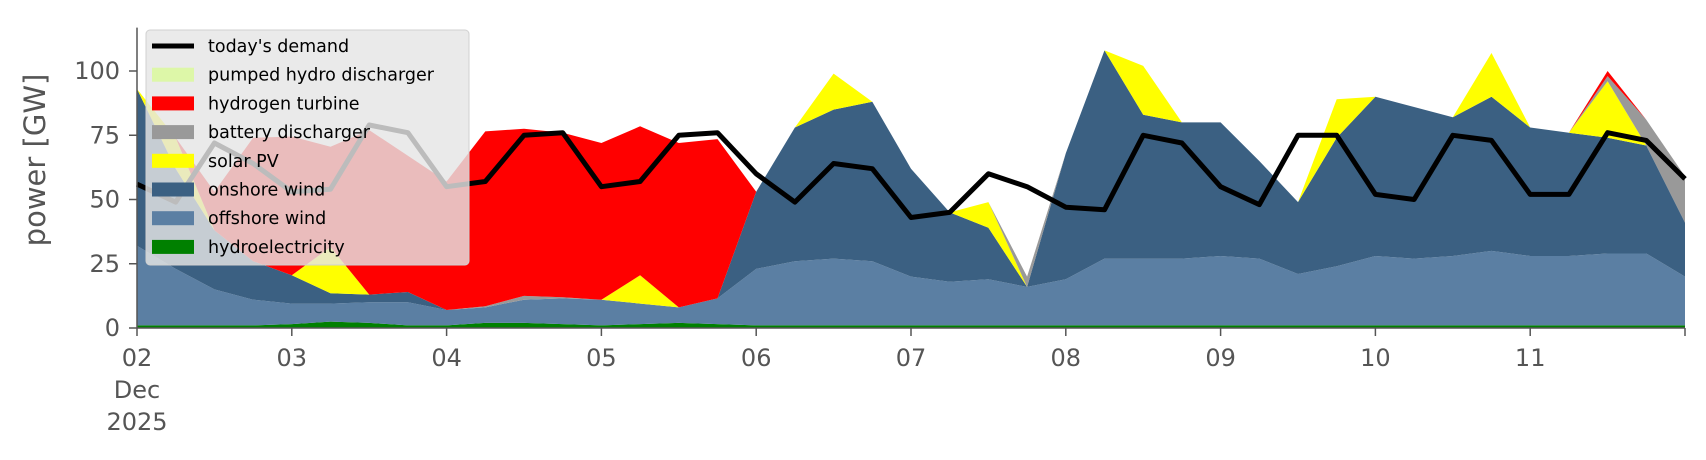 Image resolution: width=1706 pixels, height=460 pixels. Describe the element at coordinates (601, 358) in the screenshot. I see `x-tick-label: 05` at that location.